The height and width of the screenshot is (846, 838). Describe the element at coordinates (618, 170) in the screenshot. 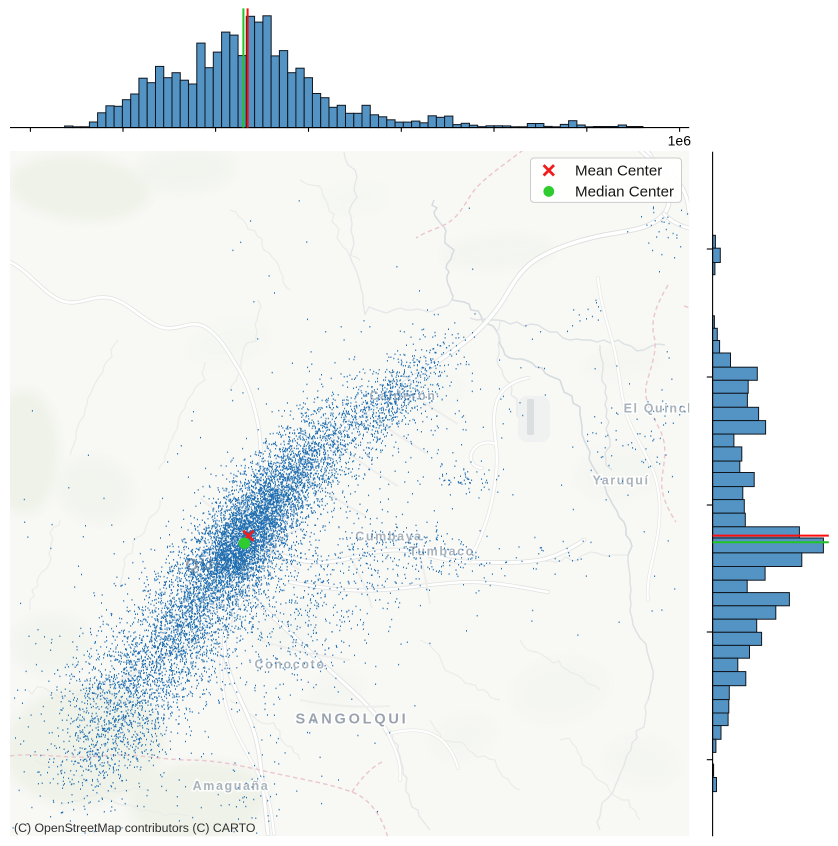

I see `svg-text: Mean Center` at that location.